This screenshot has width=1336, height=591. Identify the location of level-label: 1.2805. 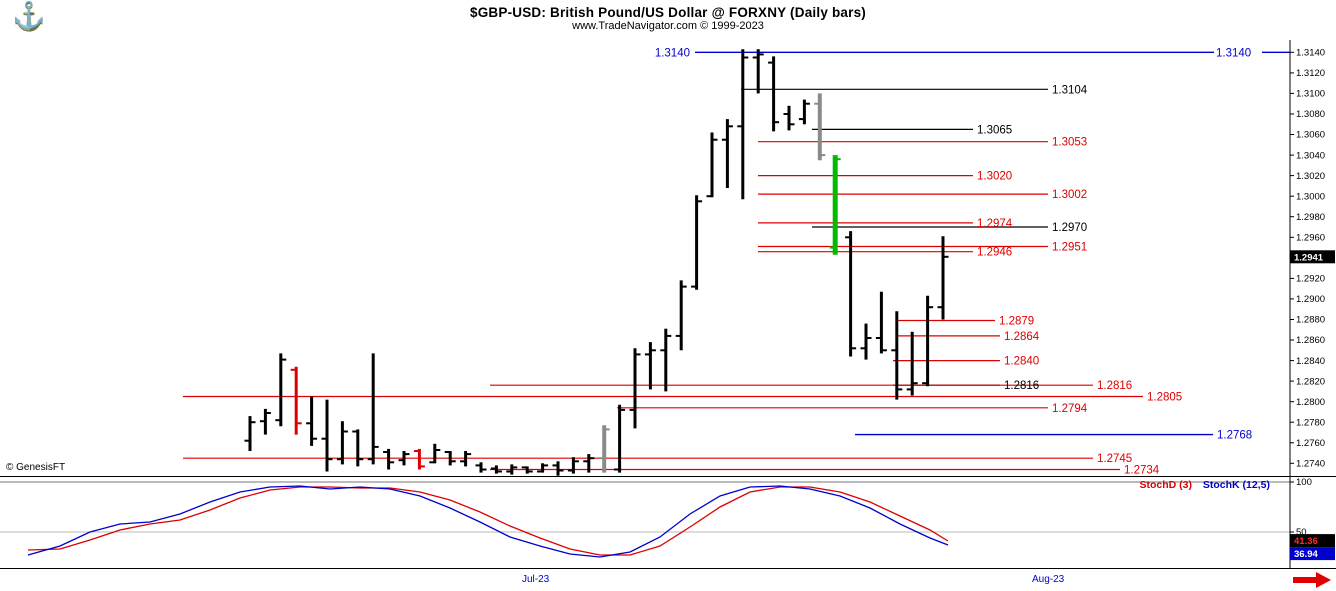
(1164, 398).